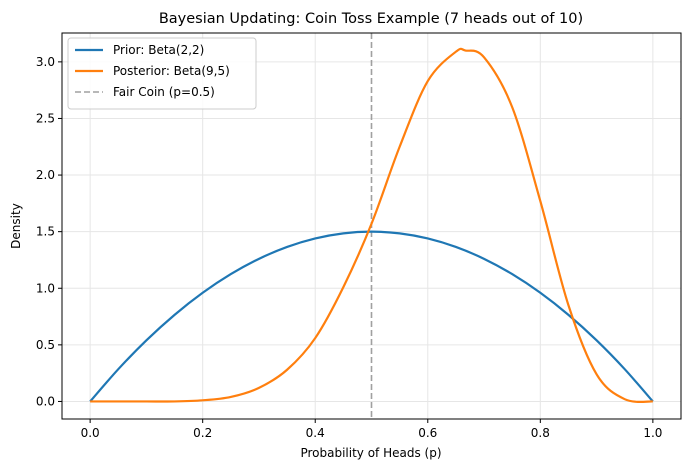  Describe the element at coordinates (45, 232) in the screenshot. I see `y-tick-label: 1.5` at that location.